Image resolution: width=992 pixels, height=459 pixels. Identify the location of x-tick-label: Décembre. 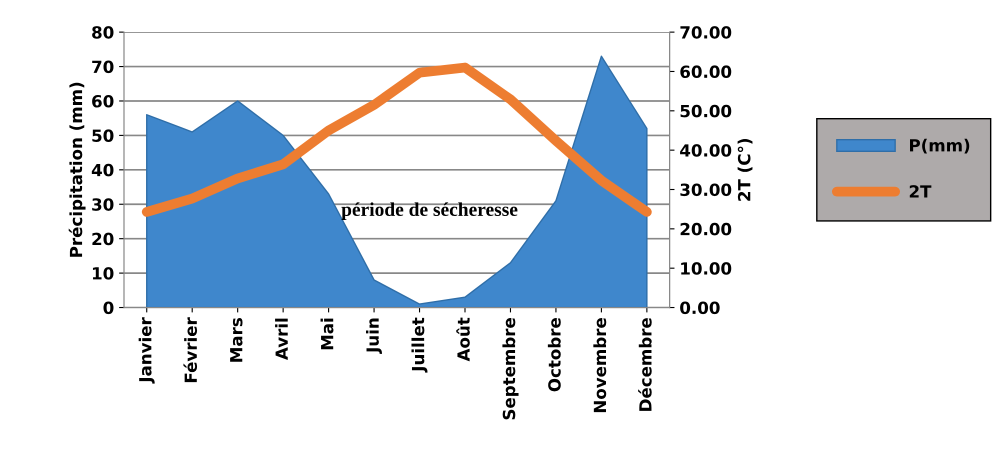
(645, 364).